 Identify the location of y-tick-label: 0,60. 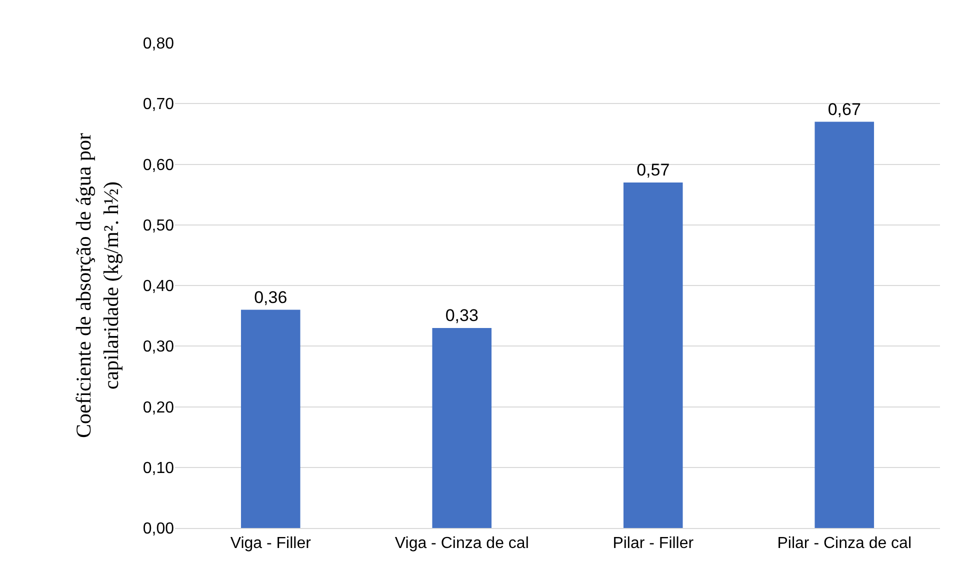
(158, 165).